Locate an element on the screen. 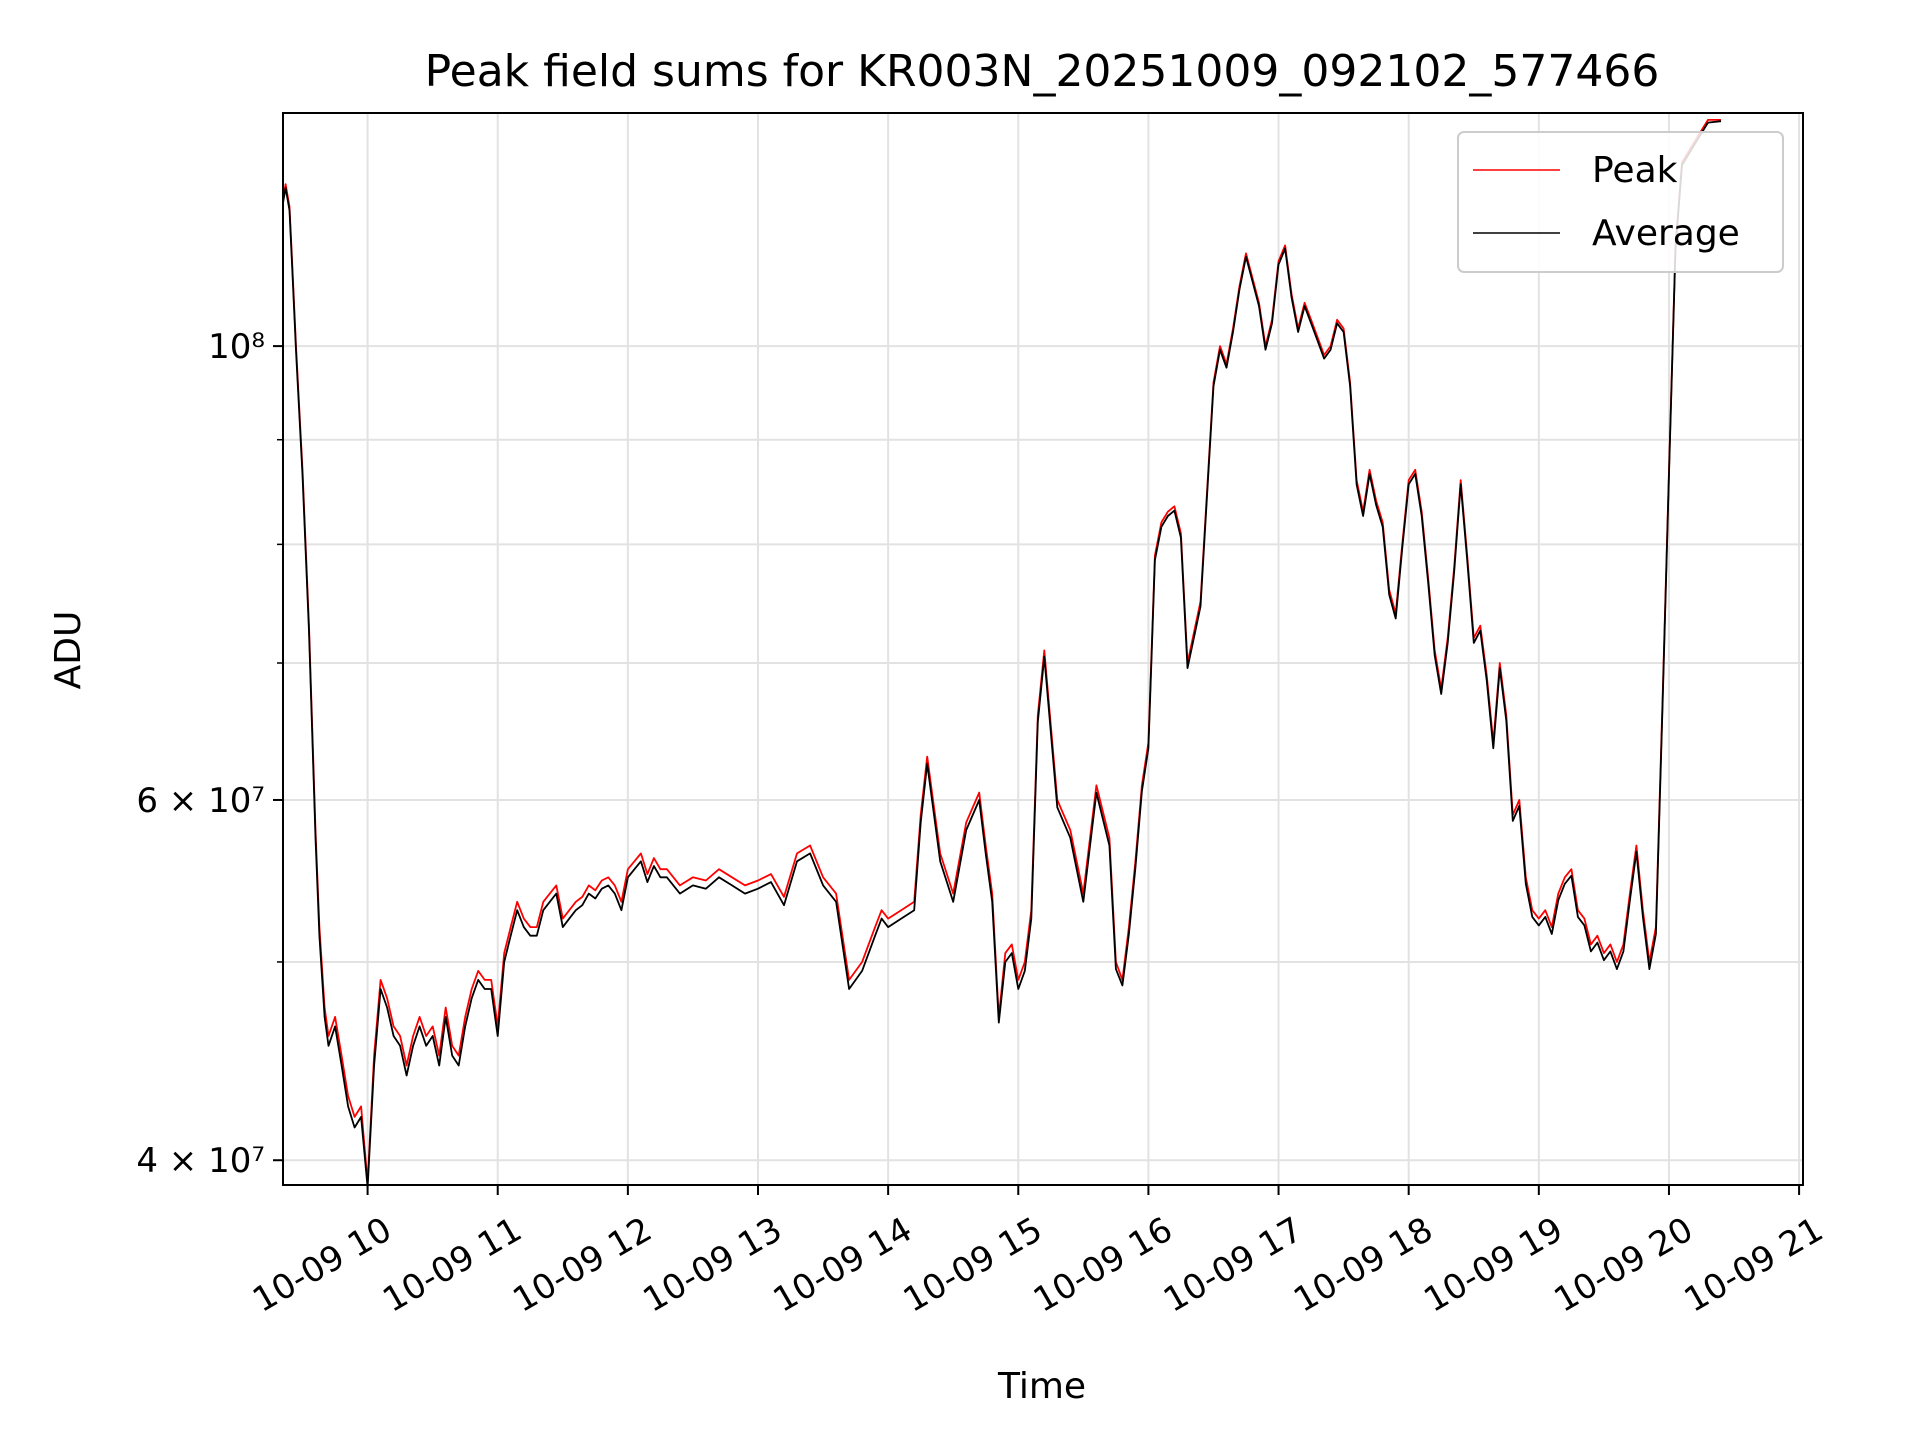 Image resolution: width=1920 pixels, height=1440 pixels. y-tick-label: 10⁸ is located at coordinates (236, 347).